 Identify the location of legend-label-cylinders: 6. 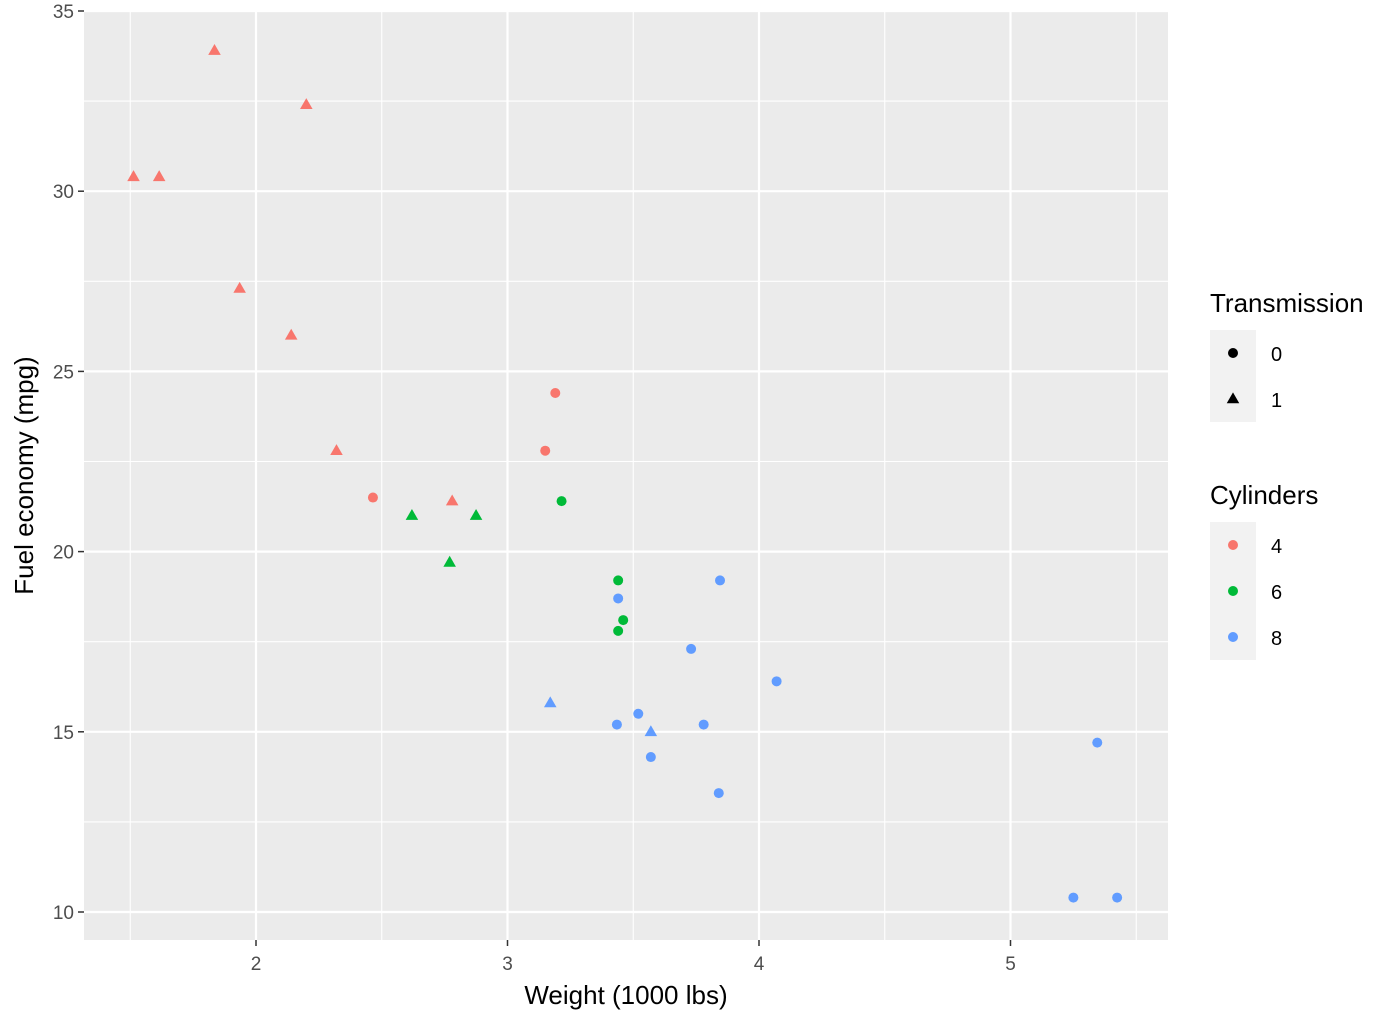
(1276, 593).